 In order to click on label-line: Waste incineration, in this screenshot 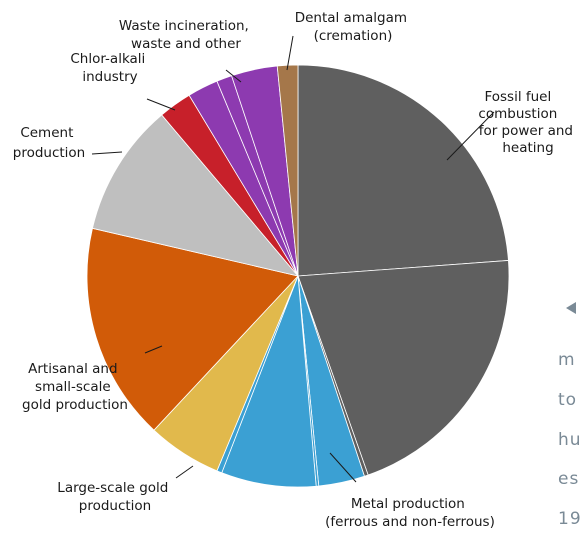, I will do `click(184, 26)`.